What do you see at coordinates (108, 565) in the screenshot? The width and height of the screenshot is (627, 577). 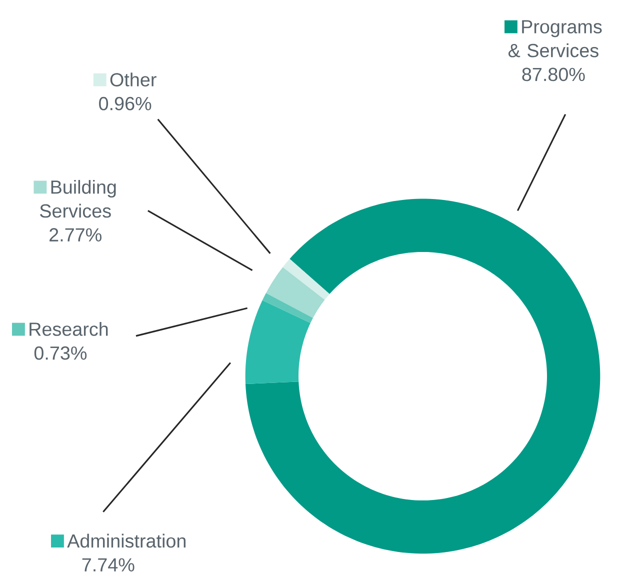 I see `data-label: 7.74%` at bounding box center [108, 565].